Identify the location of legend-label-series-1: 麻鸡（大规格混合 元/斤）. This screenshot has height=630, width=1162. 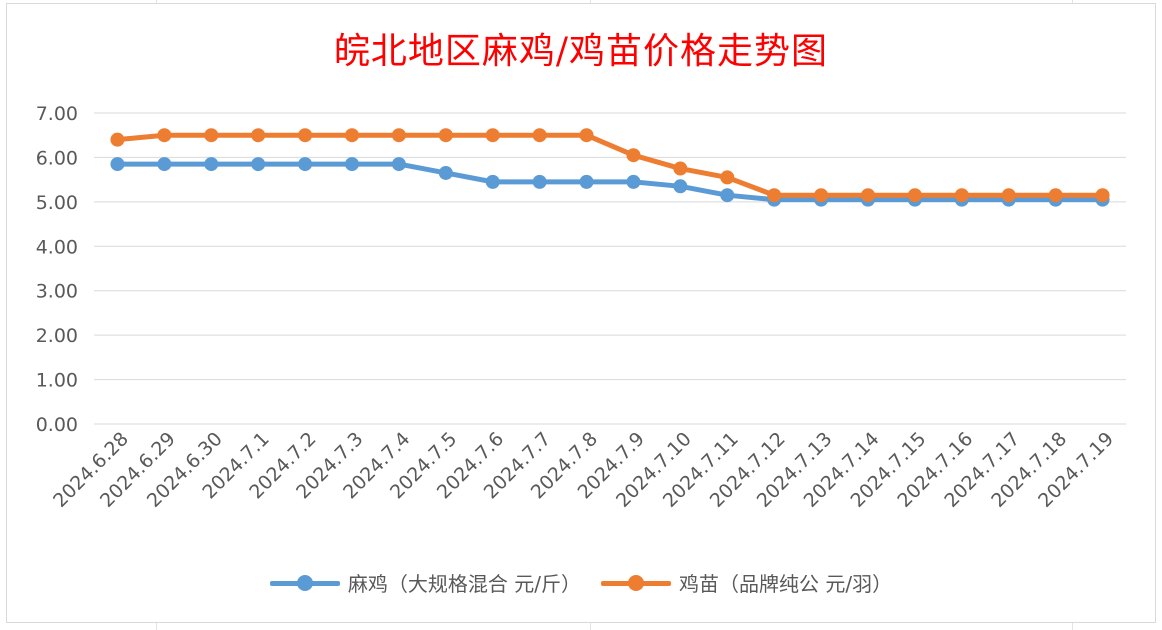
(464, 584).